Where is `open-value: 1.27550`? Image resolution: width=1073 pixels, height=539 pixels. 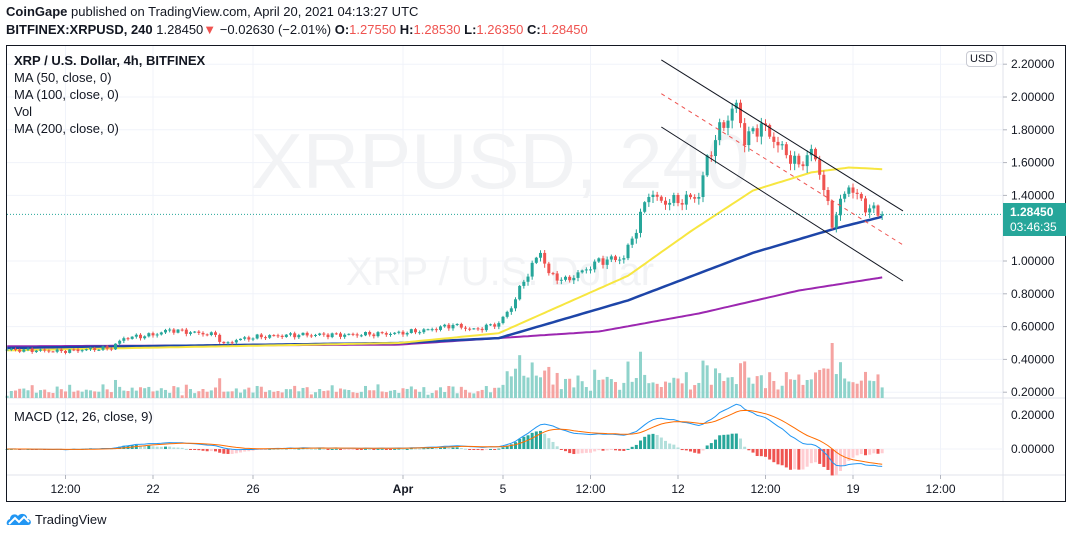 open-value: 1.27550 is located at coordinates (373, 29).